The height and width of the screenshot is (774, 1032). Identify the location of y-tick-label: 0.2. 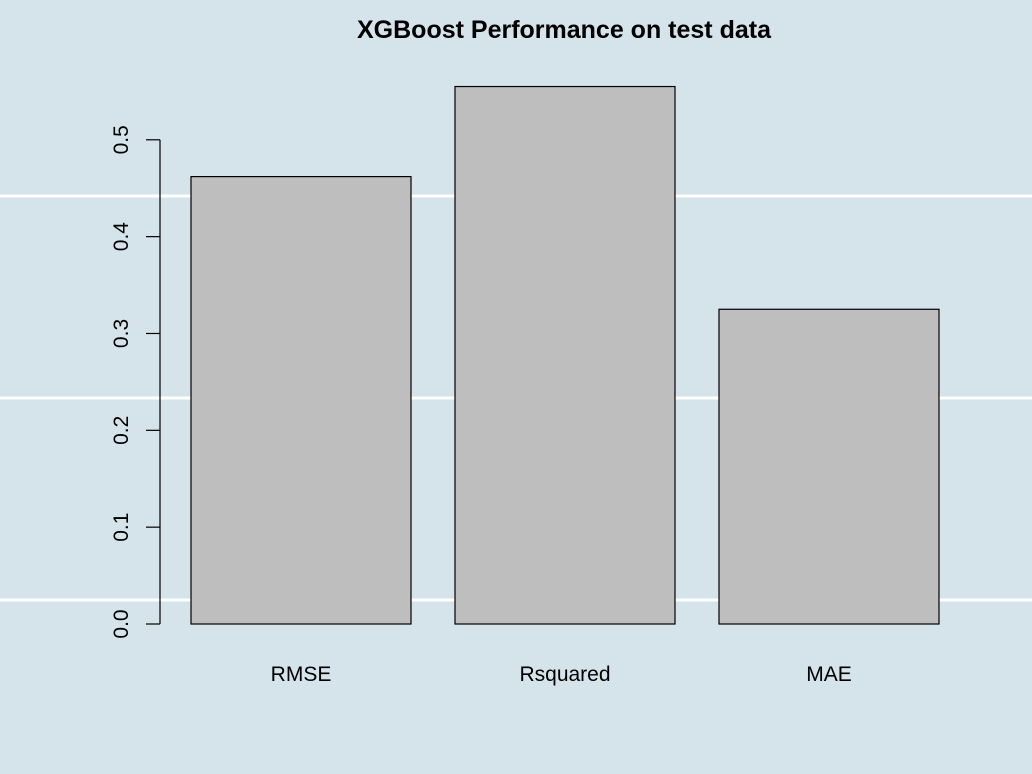
(121, 430).